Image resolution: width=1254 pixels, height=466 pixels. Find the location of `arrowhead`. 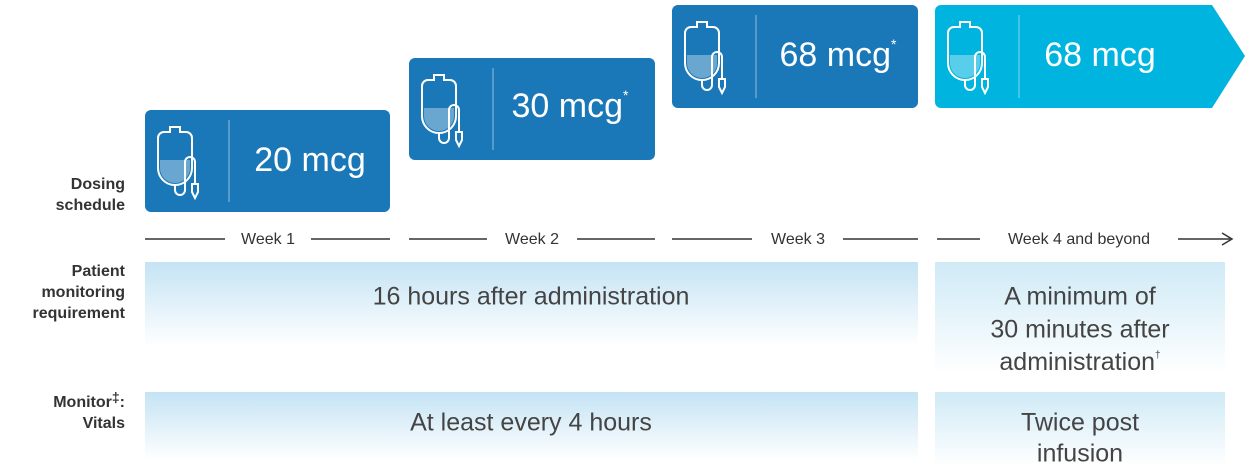

arrowhead is located at coordinates (1227, 239).